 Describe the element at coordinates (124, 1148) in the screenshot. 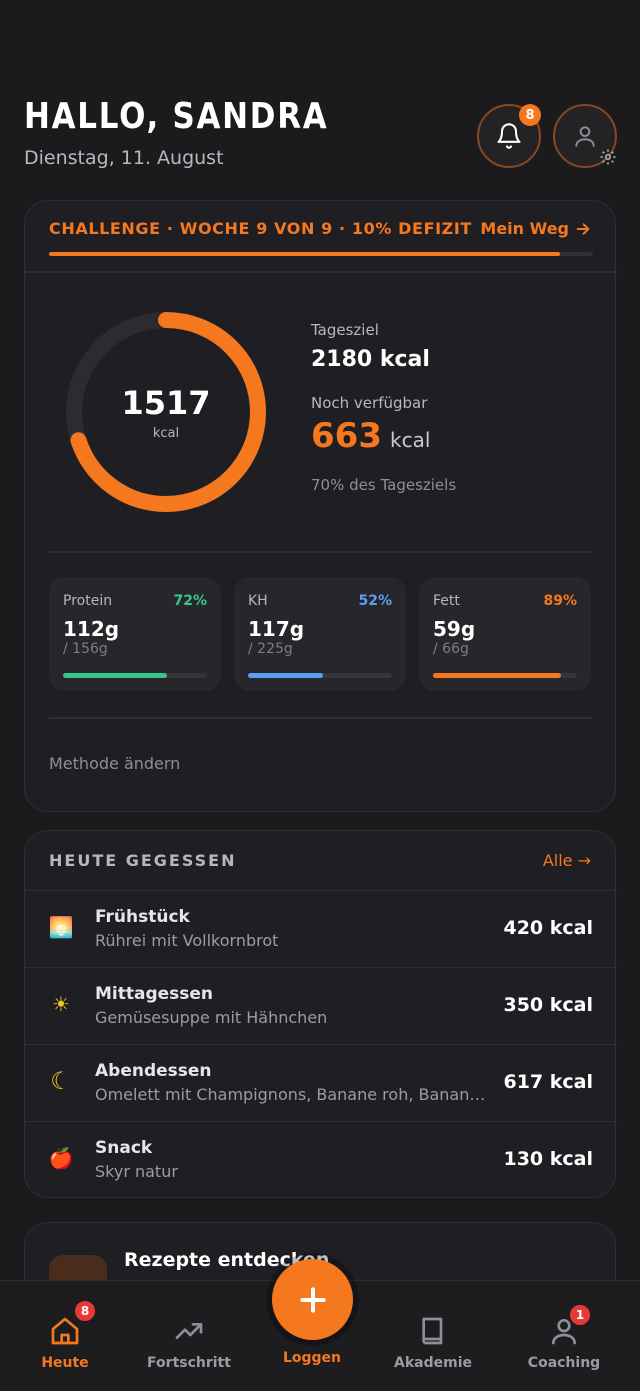

I see `meal-name: Snack` at that location.